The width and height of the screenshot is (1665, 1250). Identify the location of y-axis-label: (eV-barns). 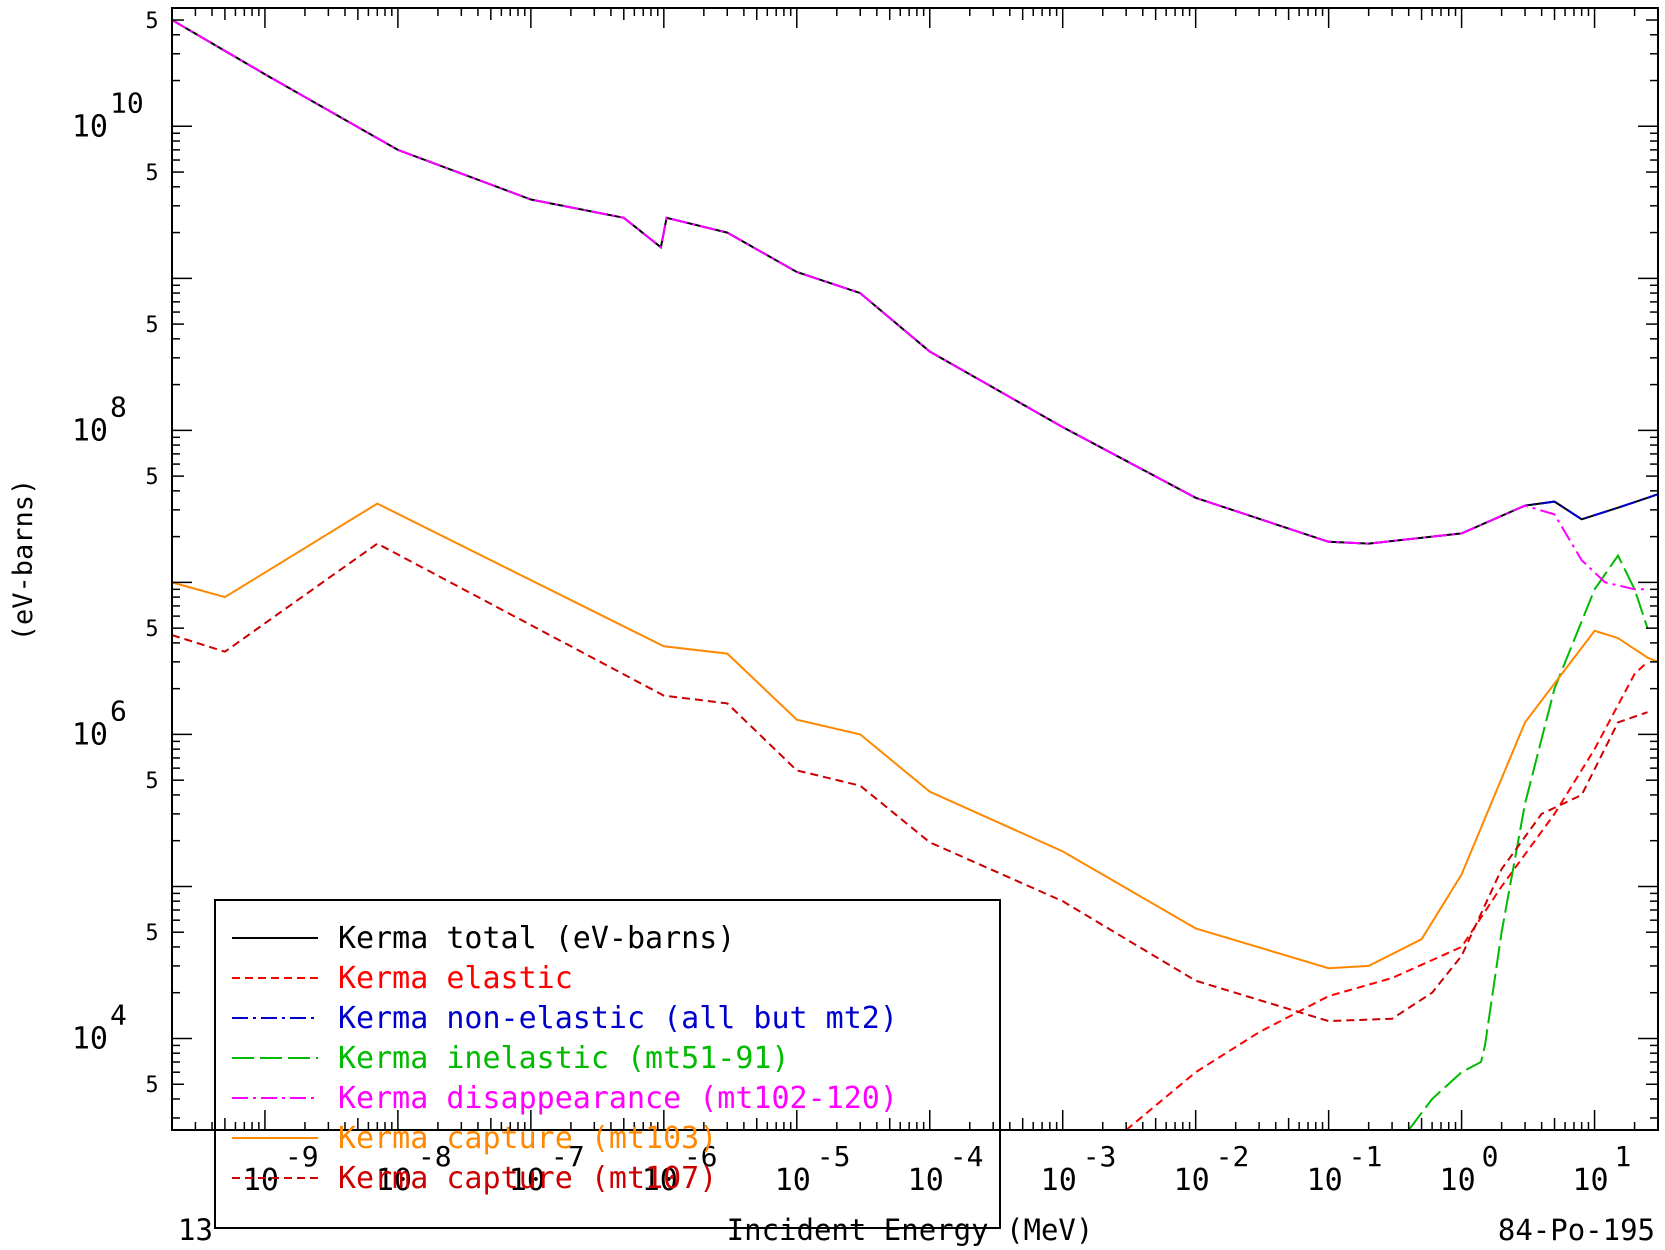
(23, 560).